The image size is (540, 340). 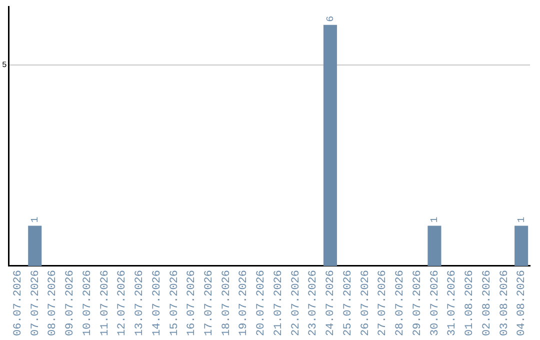 I want to click on x-tick-label: 02.08.2026, so click(x=487, y=303).